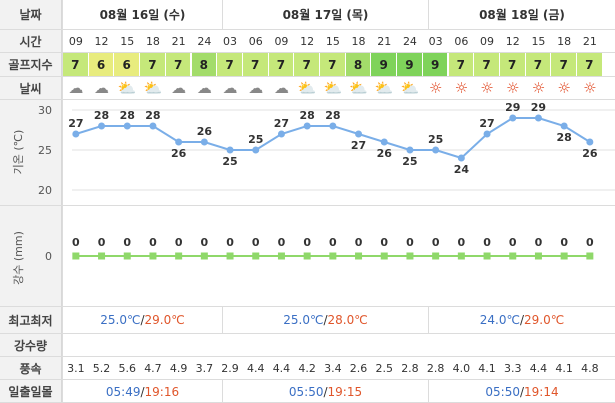 The image size is (615, 403). Describe the element at coordinates (590, 368) in the screenshot. I see `wind-cell: 4.8` at that location.